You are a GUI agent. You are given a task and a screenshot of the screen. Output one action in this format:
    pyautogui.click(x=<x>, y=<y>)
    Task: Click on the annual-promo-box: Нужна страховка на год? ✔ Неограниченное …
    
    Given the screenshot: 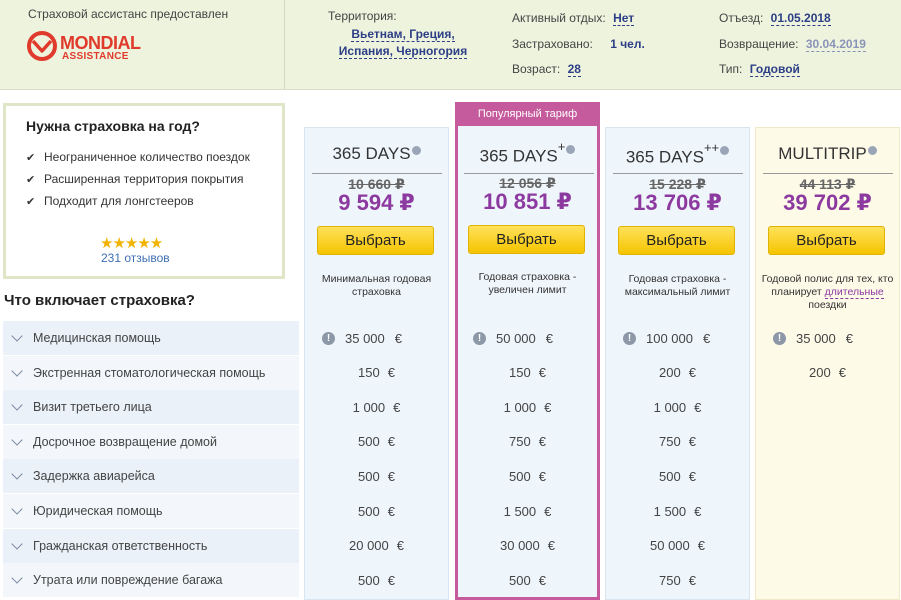 What is the action you would take?
    pyautogui.click(x=144, y=191)
    